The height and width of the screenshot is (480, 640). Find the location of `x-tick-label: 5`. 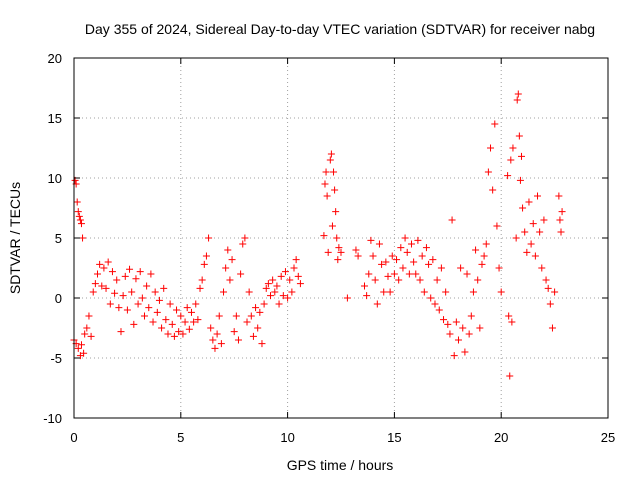

x-tick-label: 5 is located at coordinates (180, 437).